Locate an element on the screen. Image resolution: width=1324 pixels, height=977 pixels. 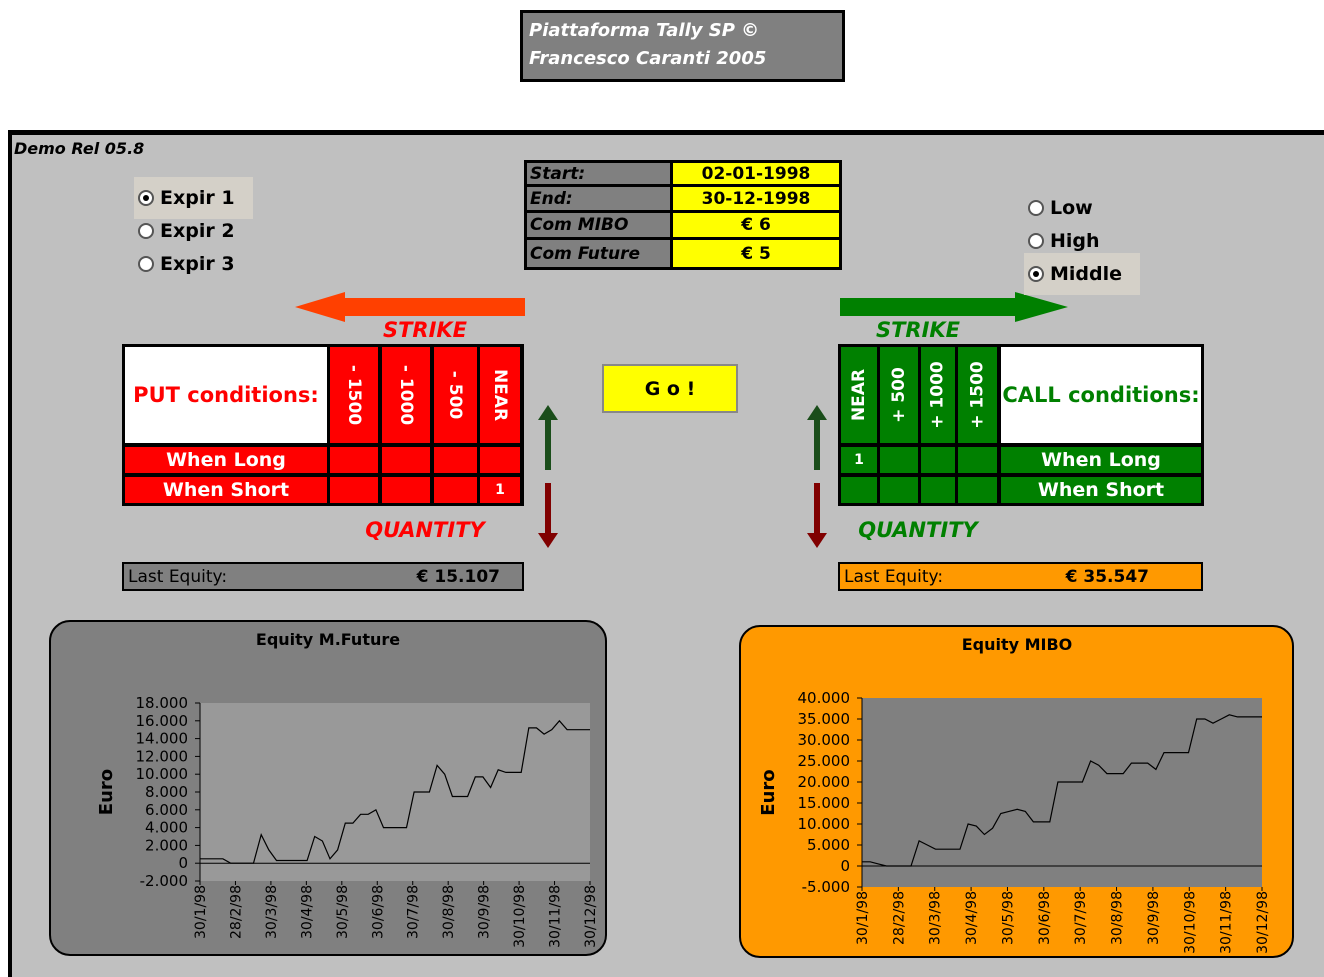
strike-header: + 500 is located at coordinates (899, 395).